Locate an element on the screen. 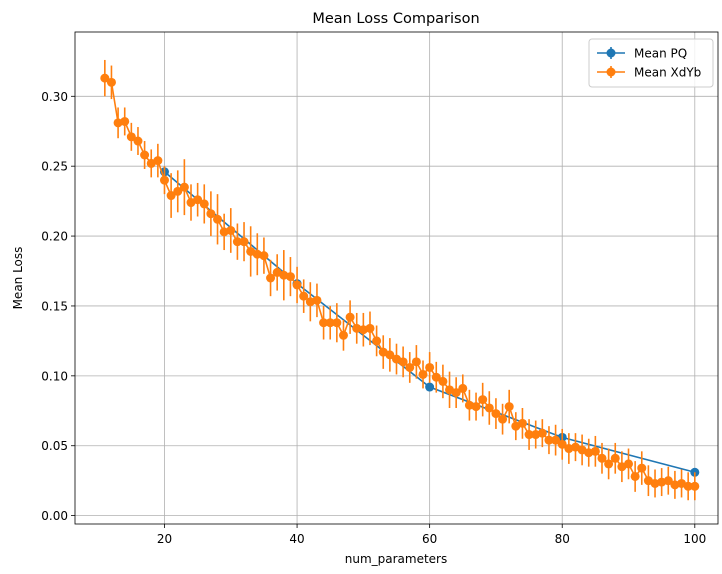  y-tick-label: 0.20 is located at coordinates (54, 237).